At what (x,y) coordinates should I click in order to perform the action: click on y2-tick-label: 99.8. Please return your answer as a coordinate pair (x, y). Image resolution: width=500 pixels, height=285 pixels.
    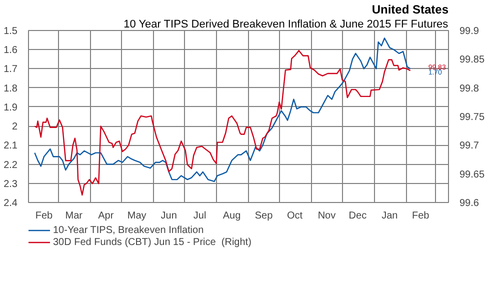
    Looking at the image, I should click on (470, 88).